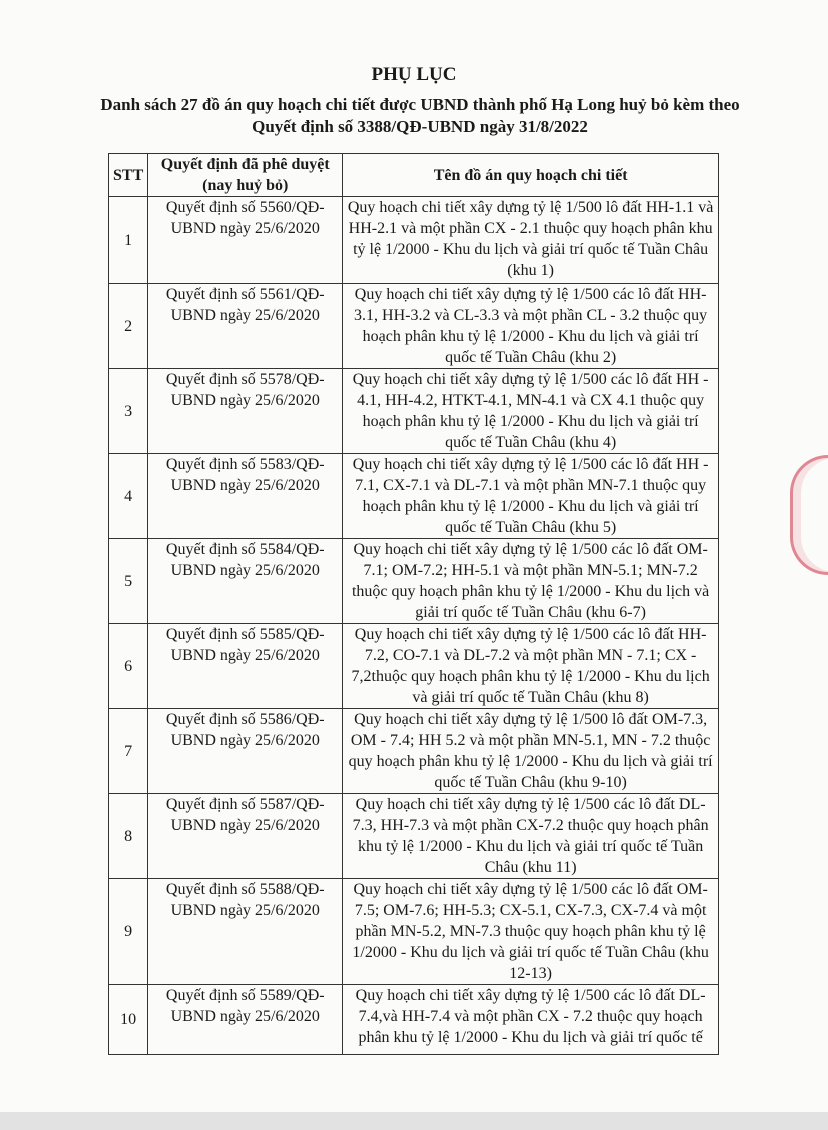 This screenshot has width=828, height=1130. What do you see at coordinates (128, 240) in the screenshot?
I see `row-stt: 1` at bounding box center [128, 240].